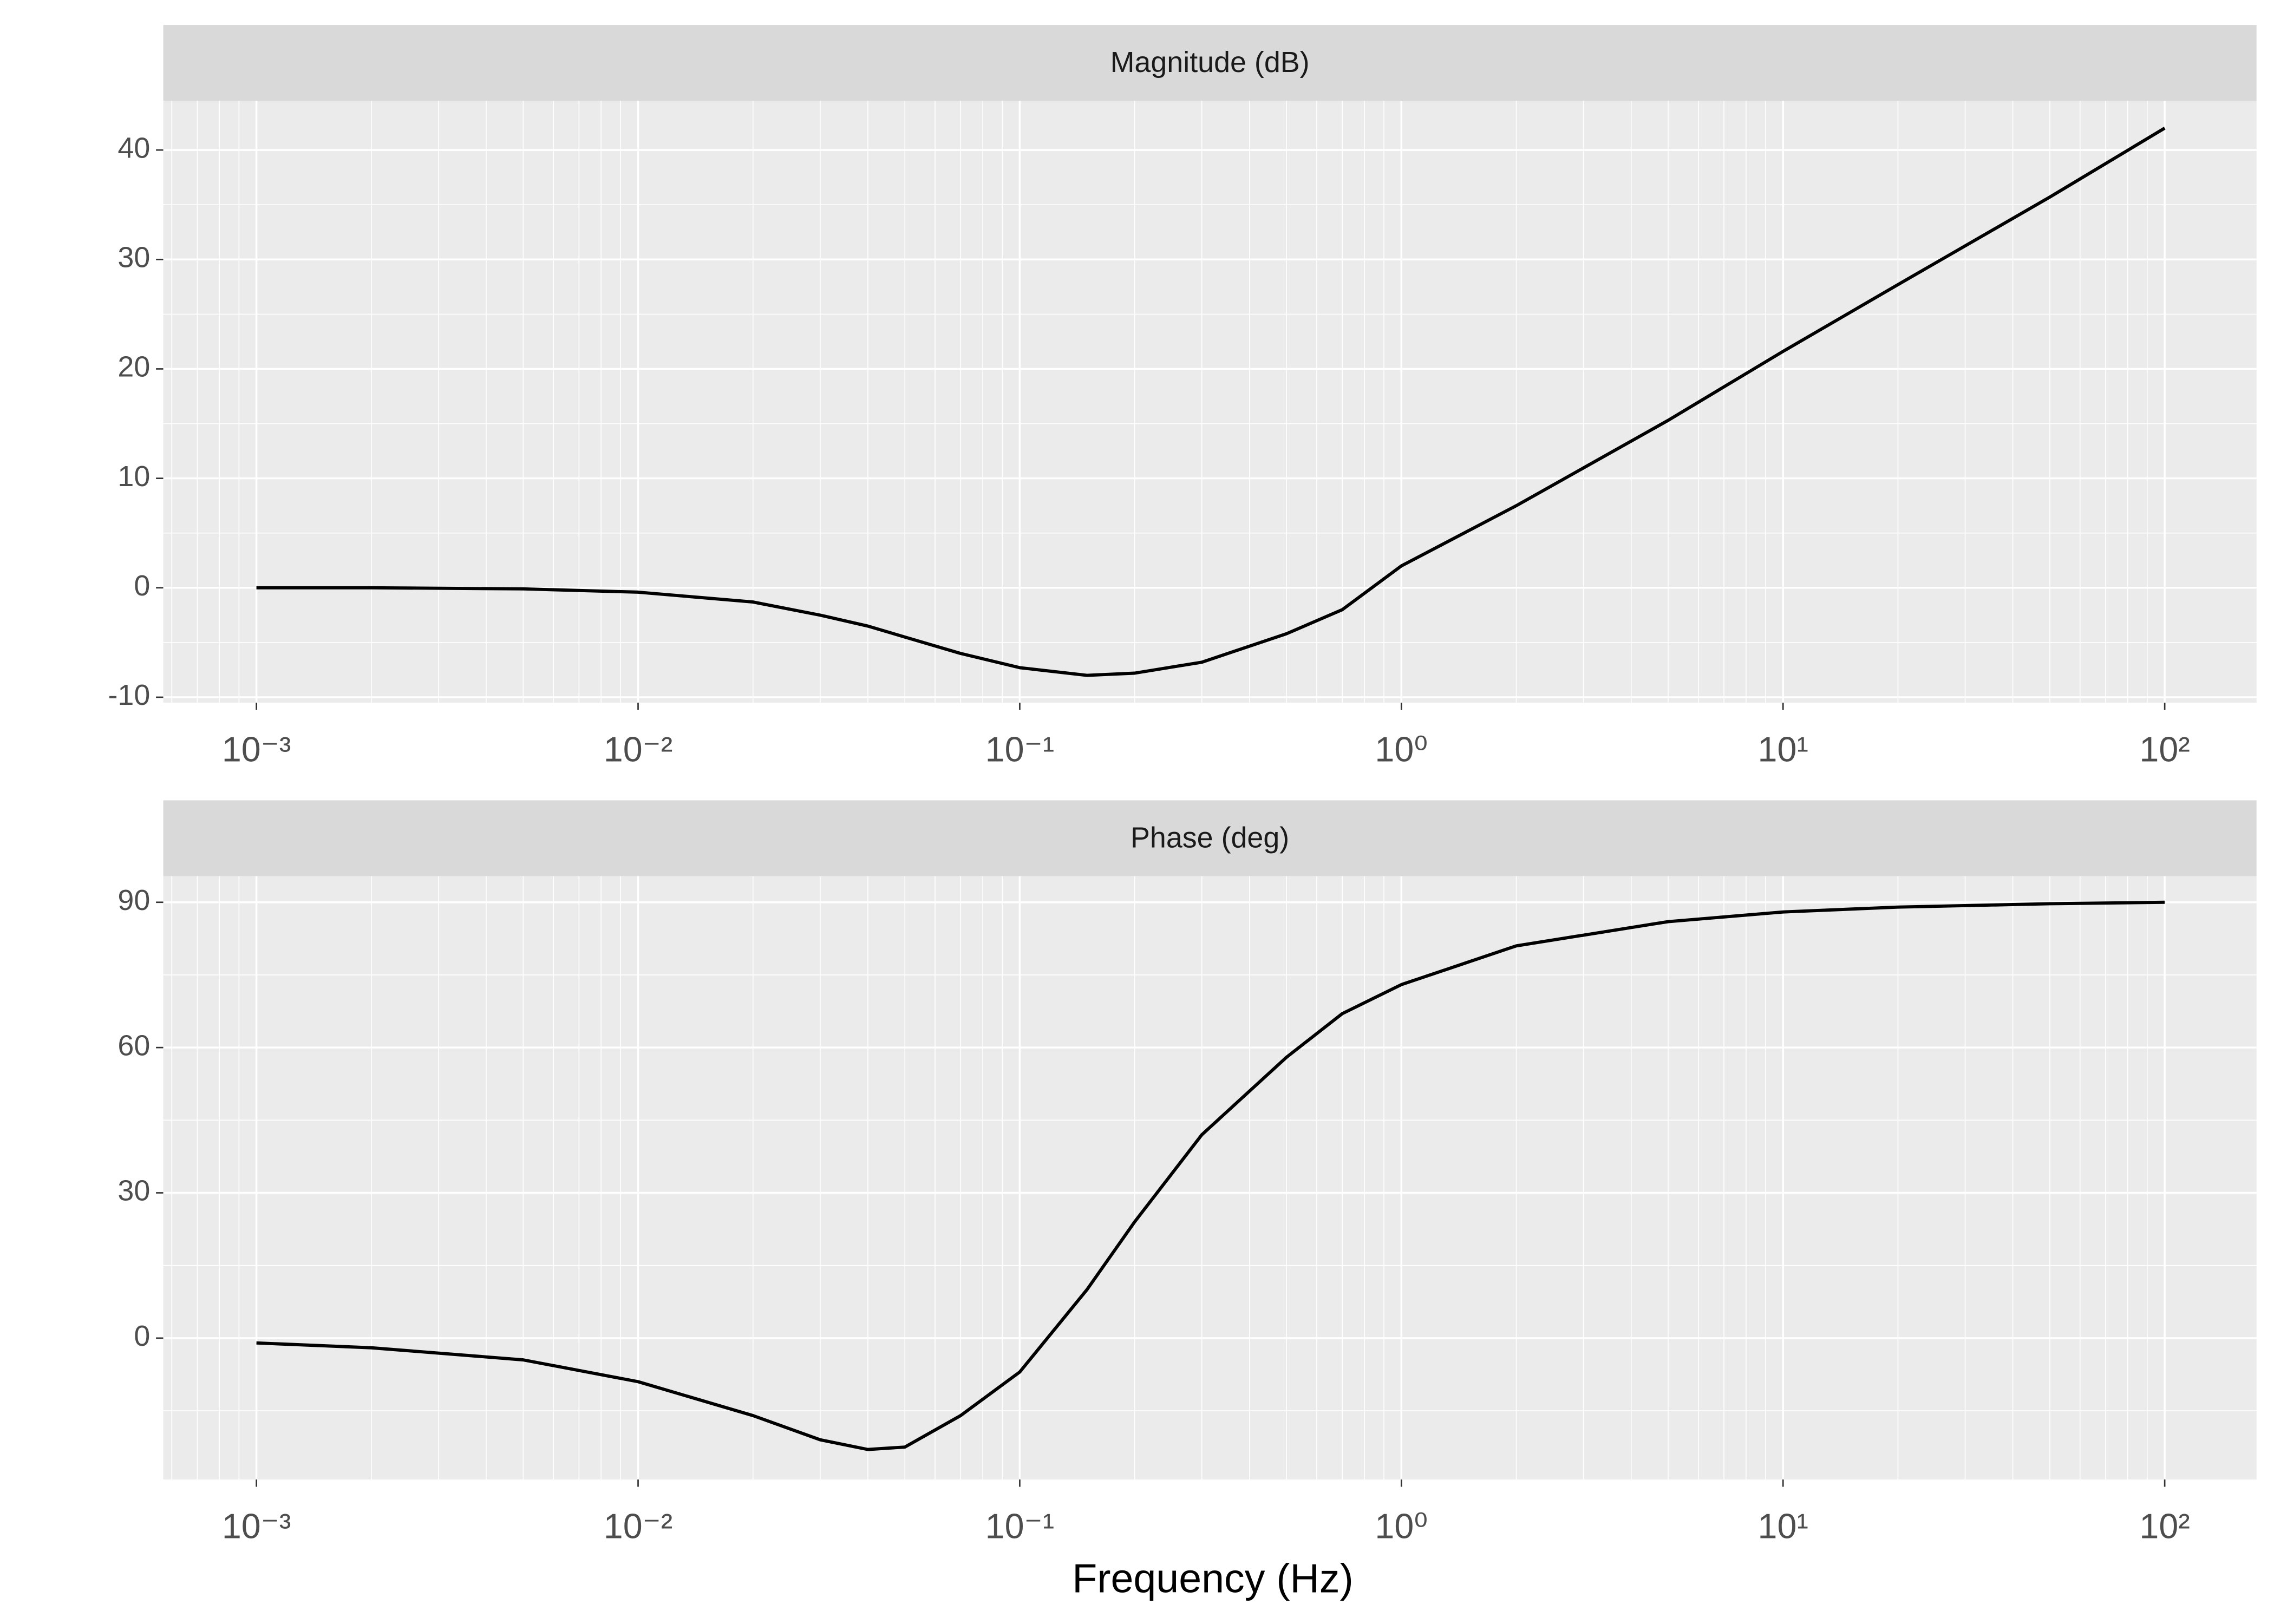 This screenshot has width=2274, height=1624. I want to click on y-tick-label: 40, so click(134, 148).